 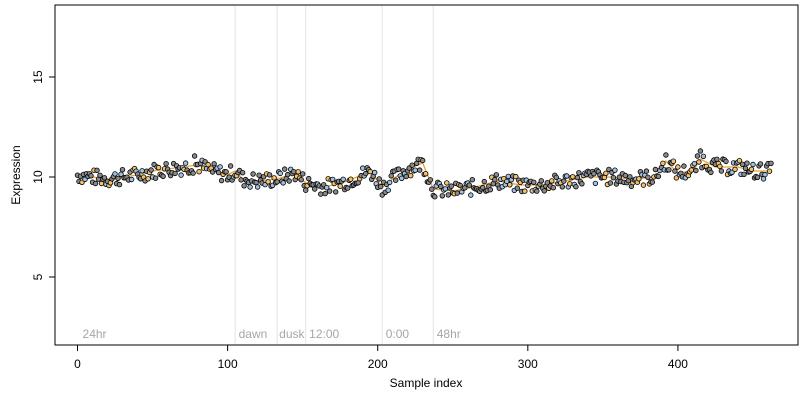 What do you see at coordinates (38, 177) in the screenshot?
I see `y-tick-label: 10` at bounding box center [38, 177].